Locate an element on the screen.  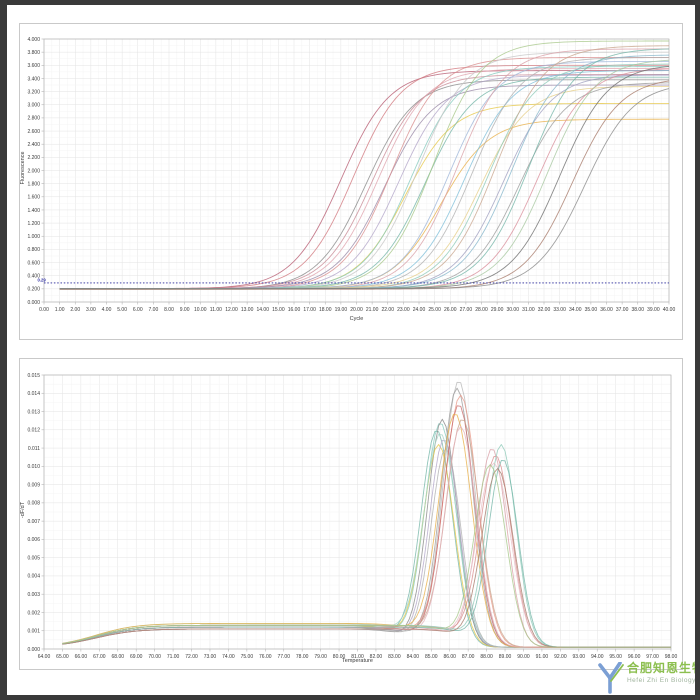
svg-text: 22.00 is located at coordinates (387, 310).